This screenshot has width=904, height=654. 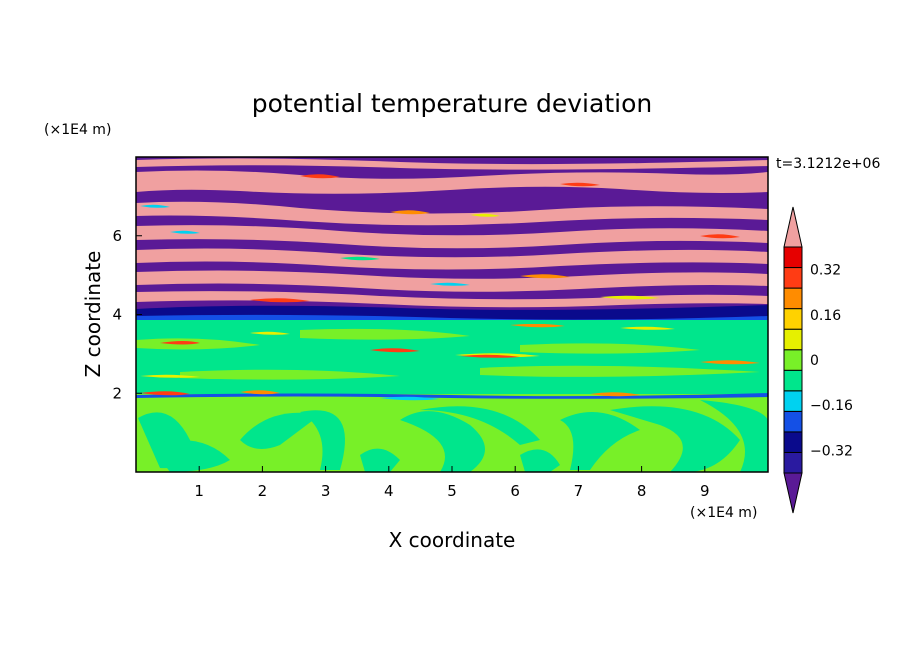 What do you see at coordinates (452, 356) in the screenshot?
I see `middle-layer` at bounding box center [452, 356].